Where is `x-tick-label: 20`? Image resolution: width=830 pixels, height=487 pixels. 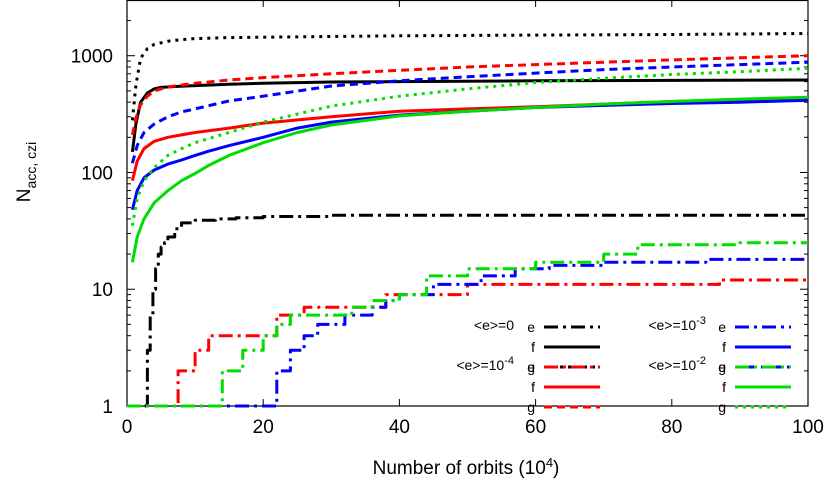
x-tick-label: 20 is located at coordinates (263, 427).